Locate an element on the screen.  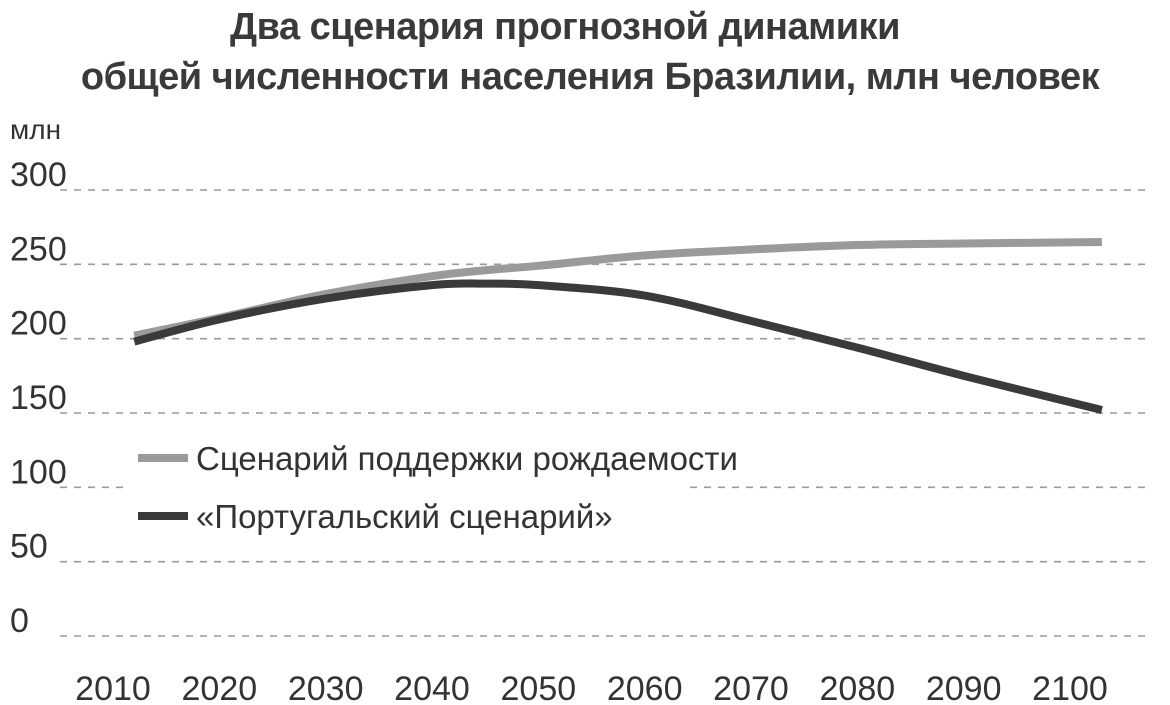
x-tick-label: 2080 is located at coordinates (858, 687).